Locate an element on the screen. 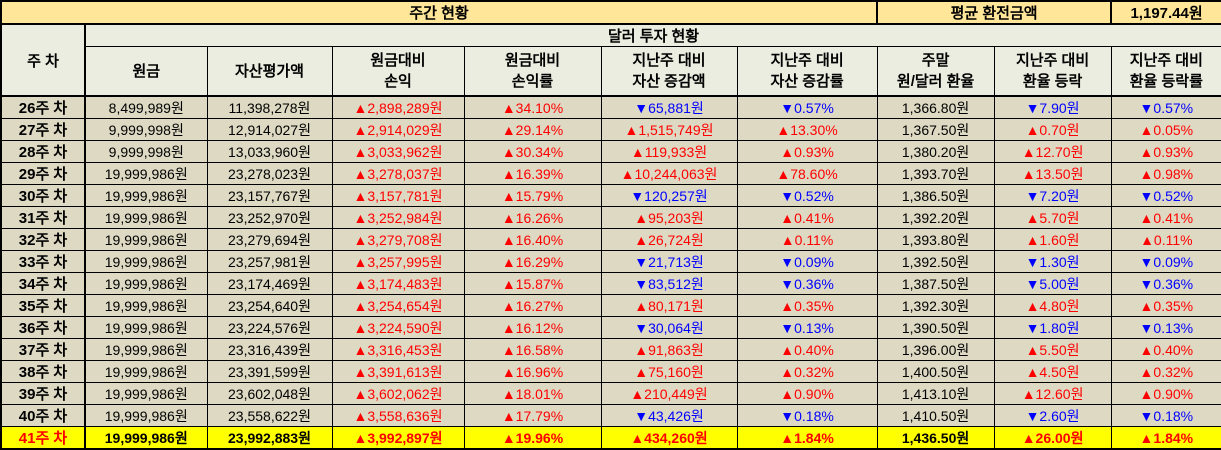  cell-fx-change-rate: ▲0.98% is located at coordinates (1165, 173).